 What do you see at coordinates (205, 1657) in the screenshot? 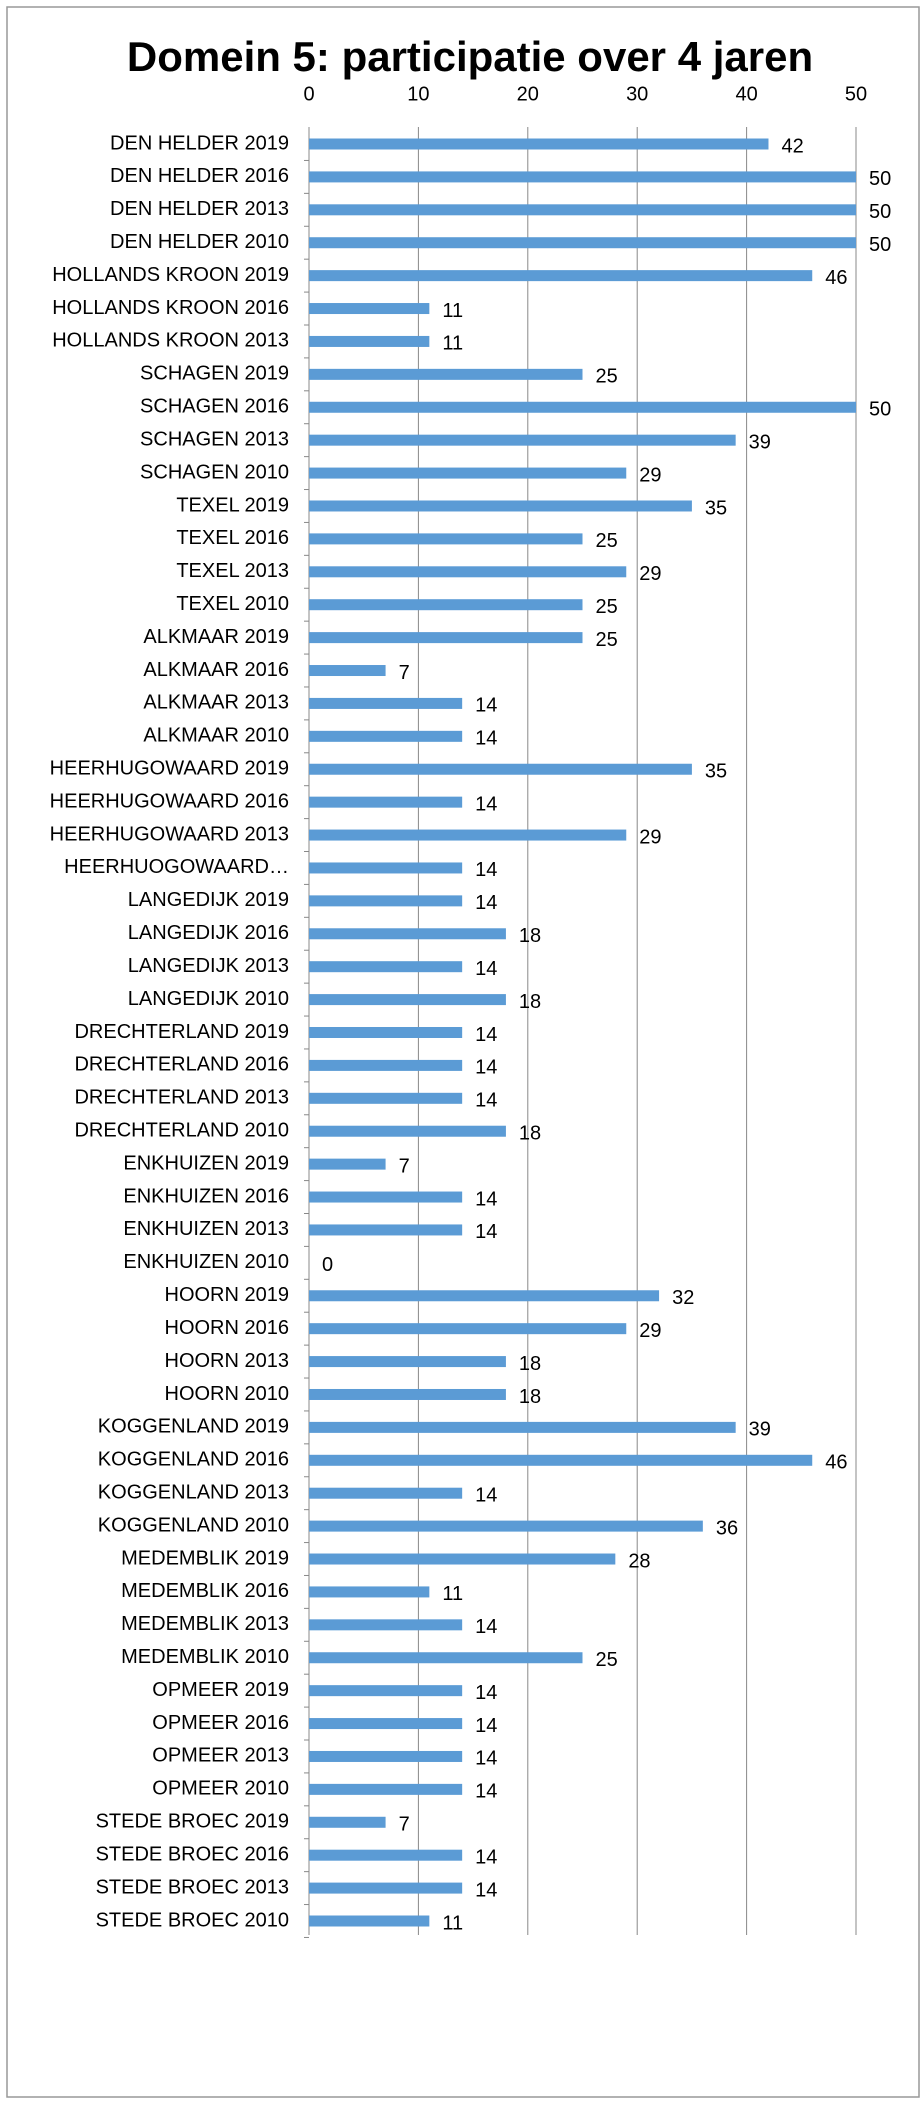
I see `y-tick-label: MEDEMBLIK 2010` at bounding box center [205, 1657].